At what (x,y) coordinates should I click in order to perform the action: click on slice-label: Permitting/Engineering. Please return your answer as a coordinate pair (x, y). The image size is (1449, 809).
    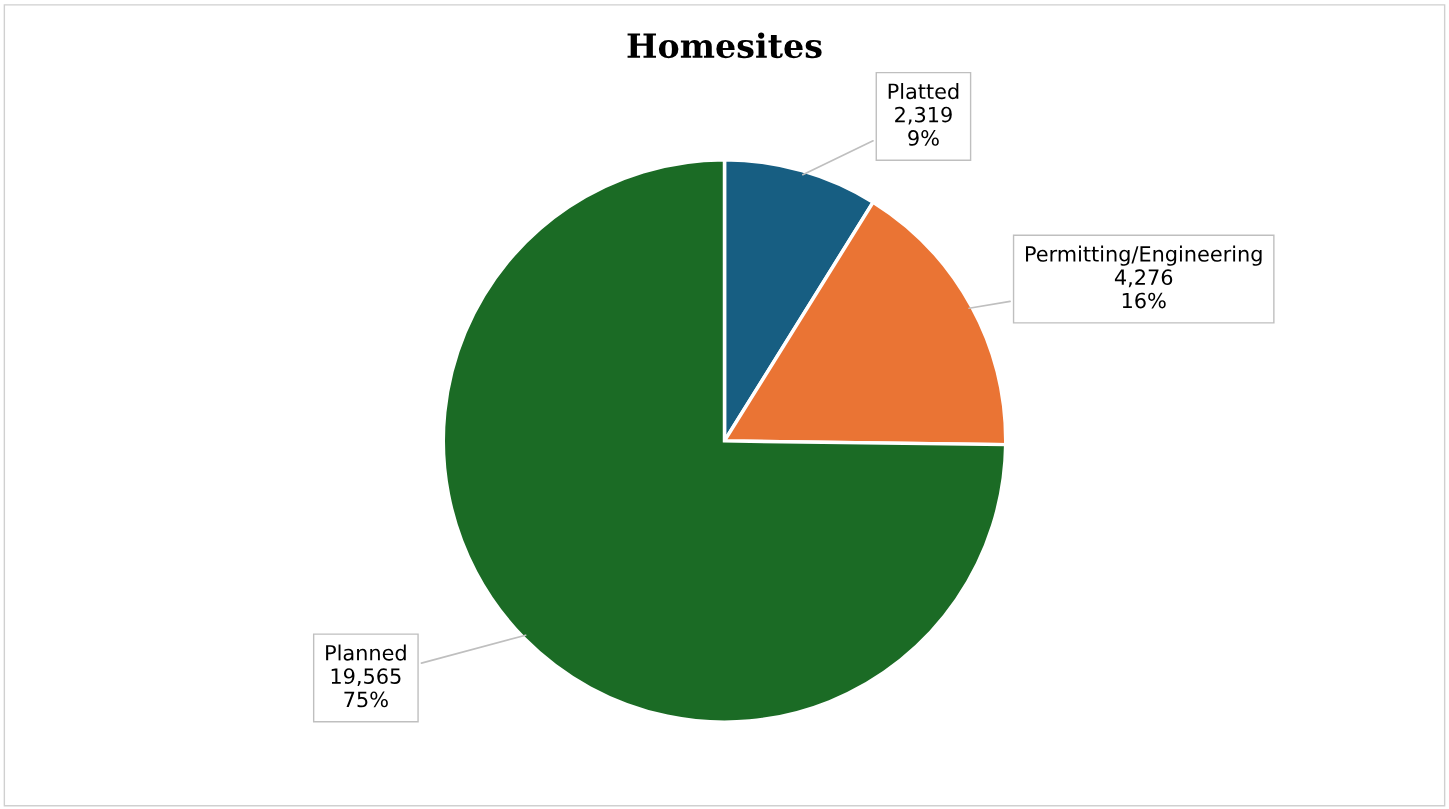
    Looking at the image, I should click on (1144, 255).